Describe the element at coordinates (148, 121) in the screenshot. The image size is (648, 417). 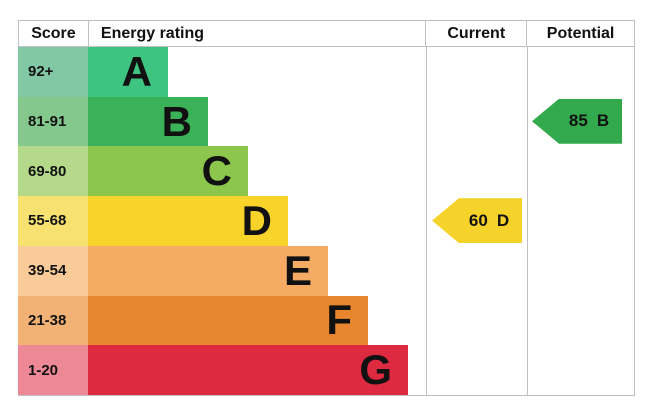
I see `band-bar-b: B` at that location.